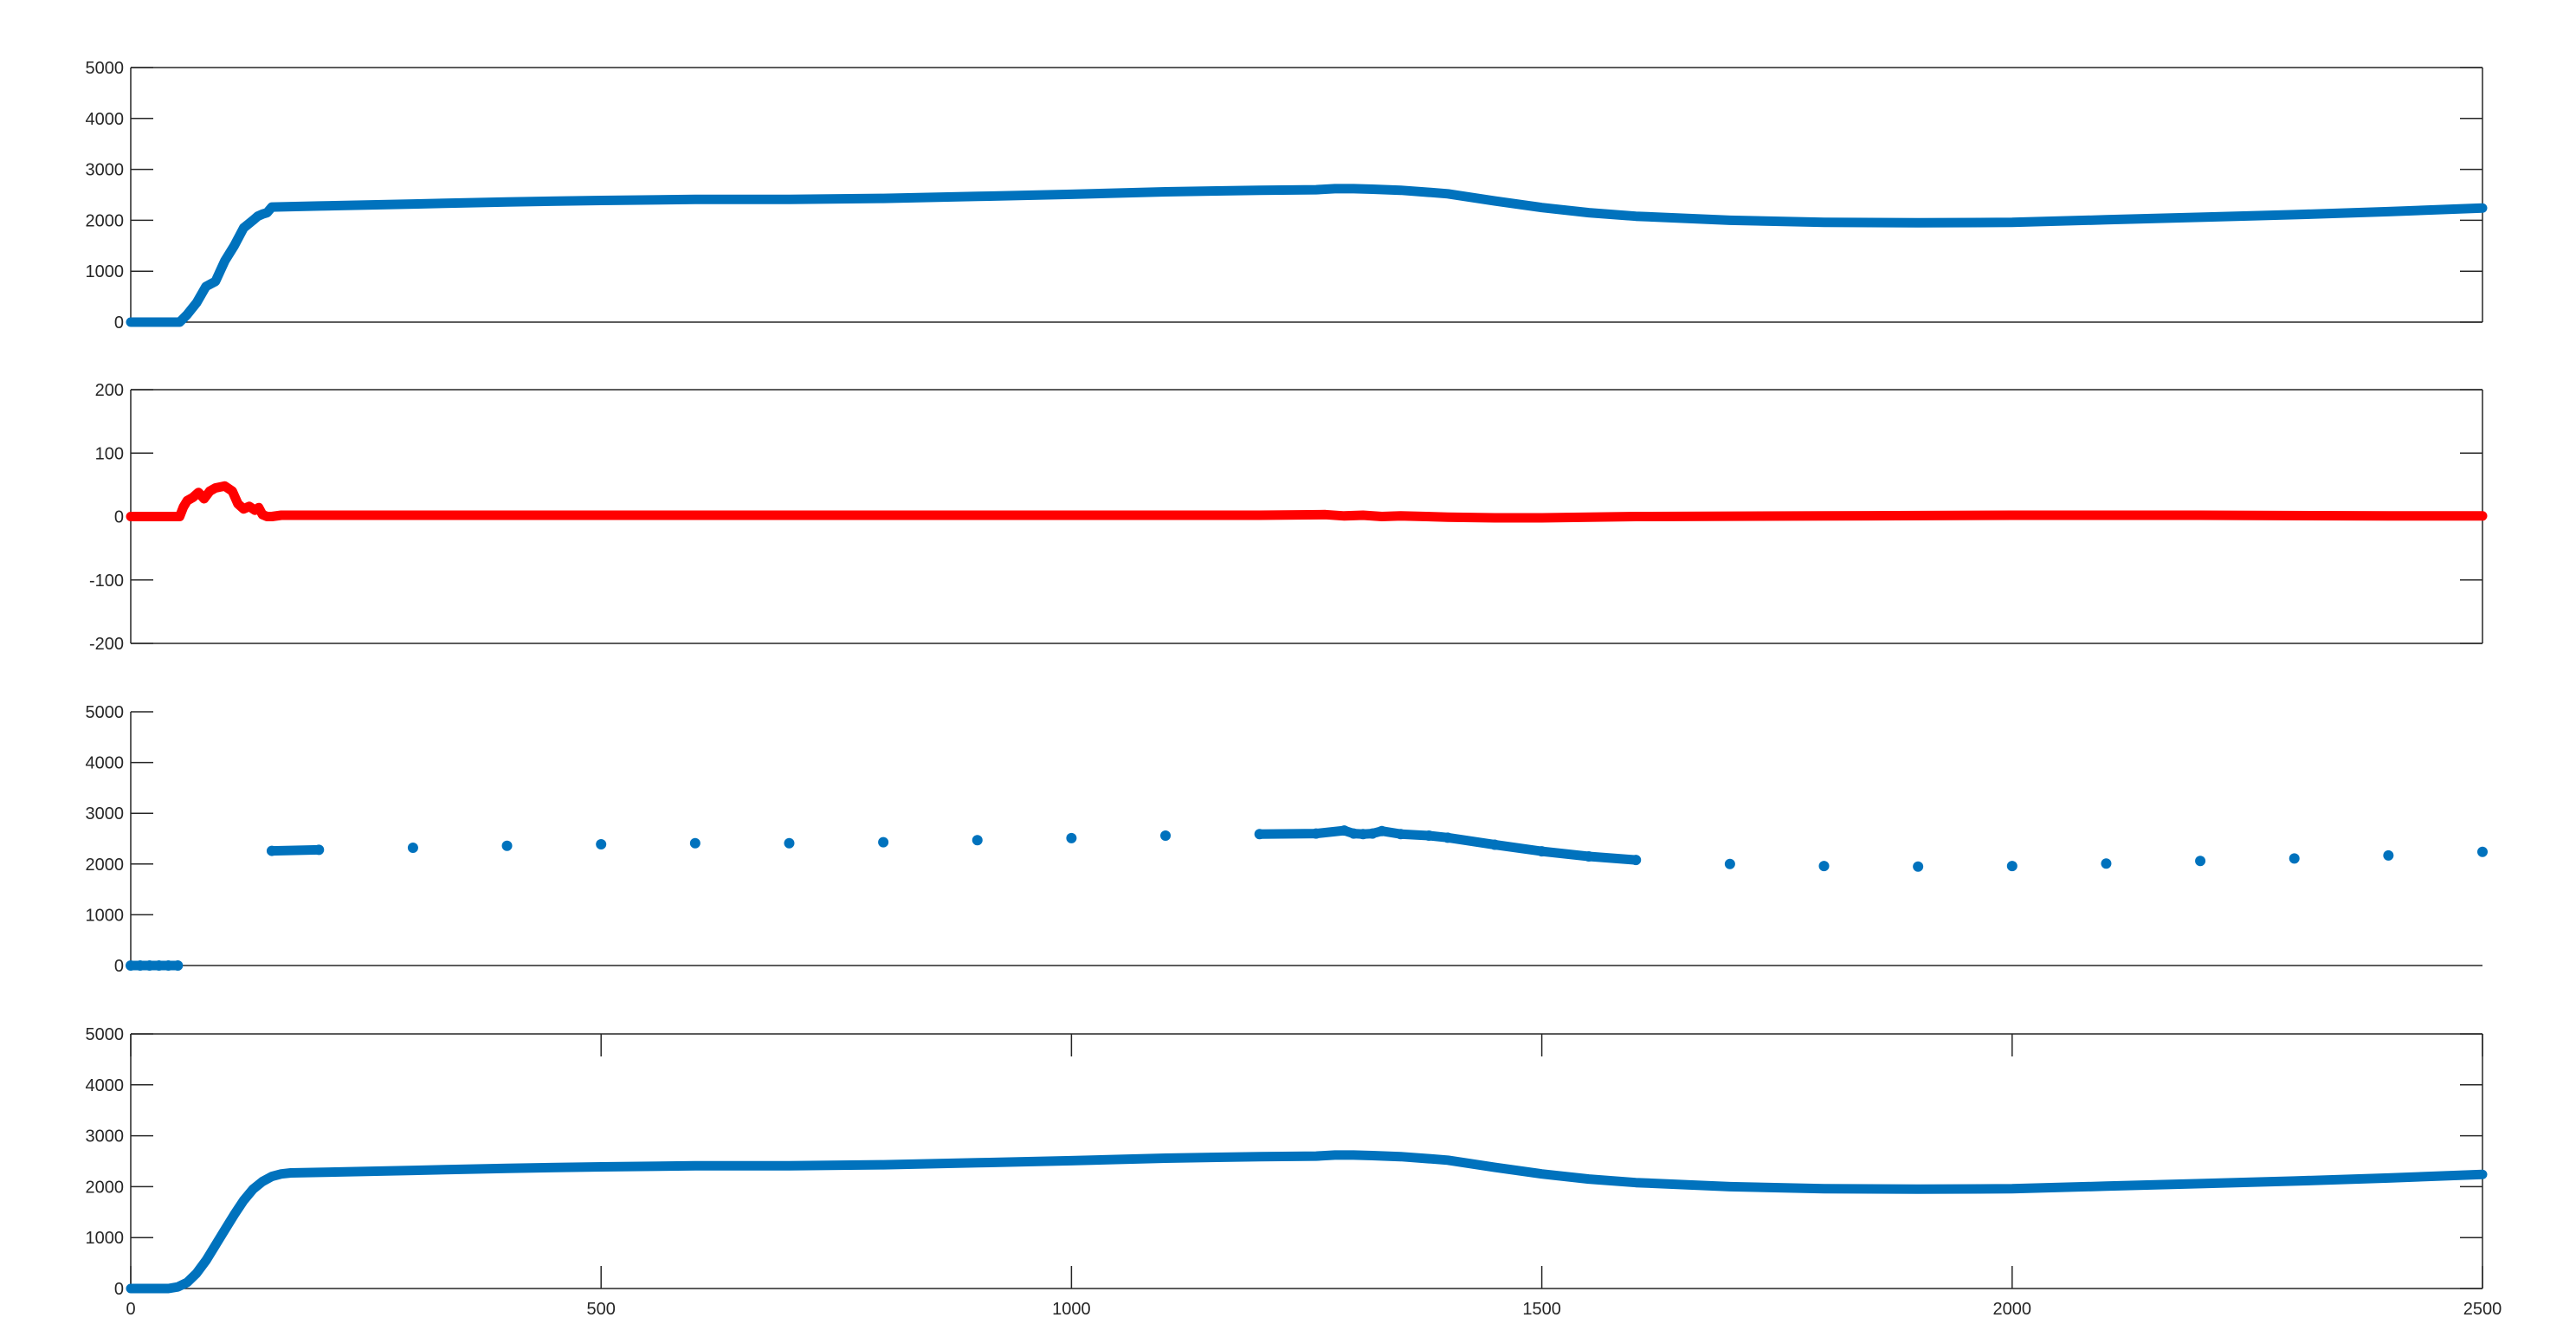 The image size is (2576, 1337). What do you see at coordinates (1071, 1309) in the screenshot?
I see `x-tick-label: 1000` at bounding box center [1071, 1309].